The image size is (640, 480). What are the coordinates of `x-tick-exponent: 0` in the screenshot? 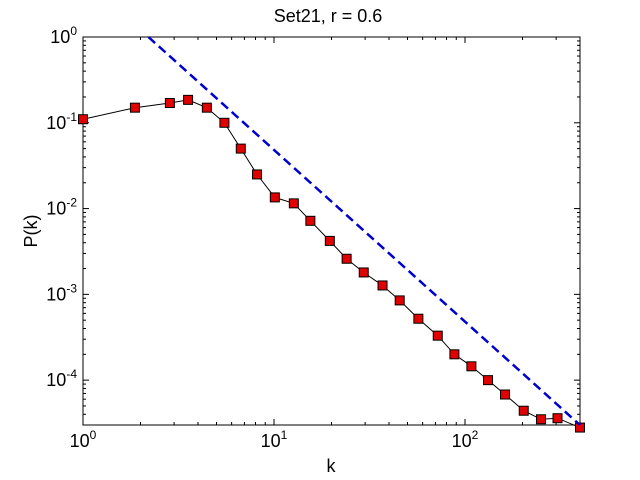 It's located at (93, 435).